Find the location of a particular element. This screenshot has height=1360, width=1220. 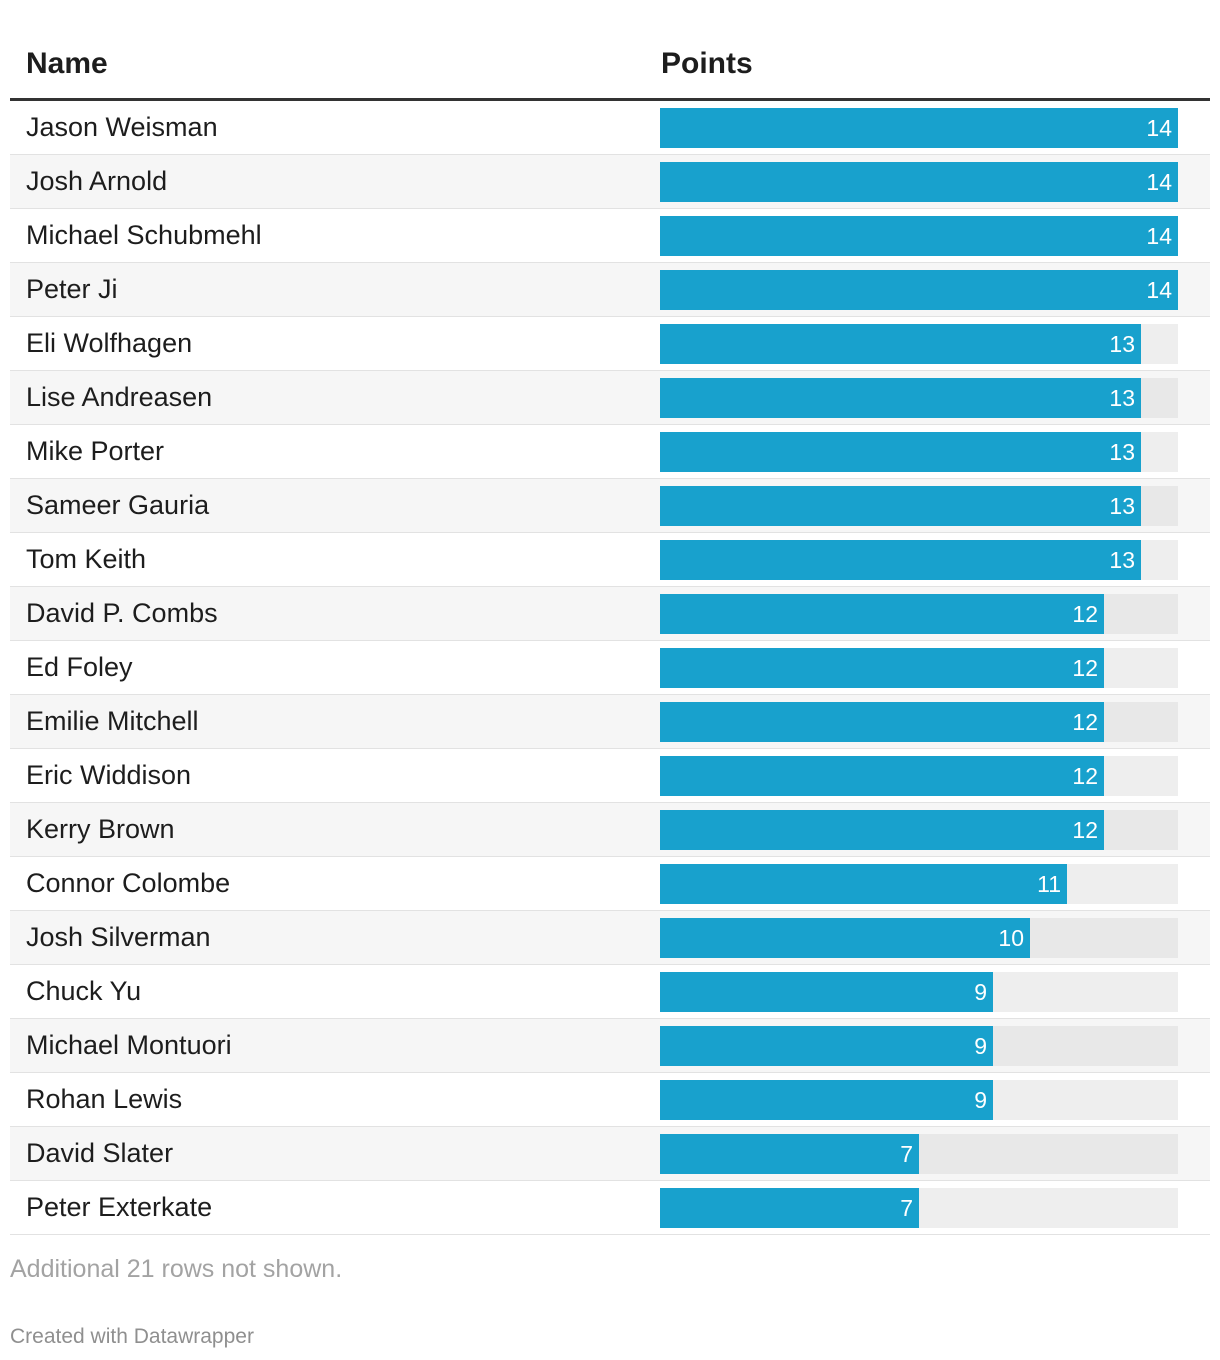

row-name: Sameer Gauria is located at coordinates (118, 505).